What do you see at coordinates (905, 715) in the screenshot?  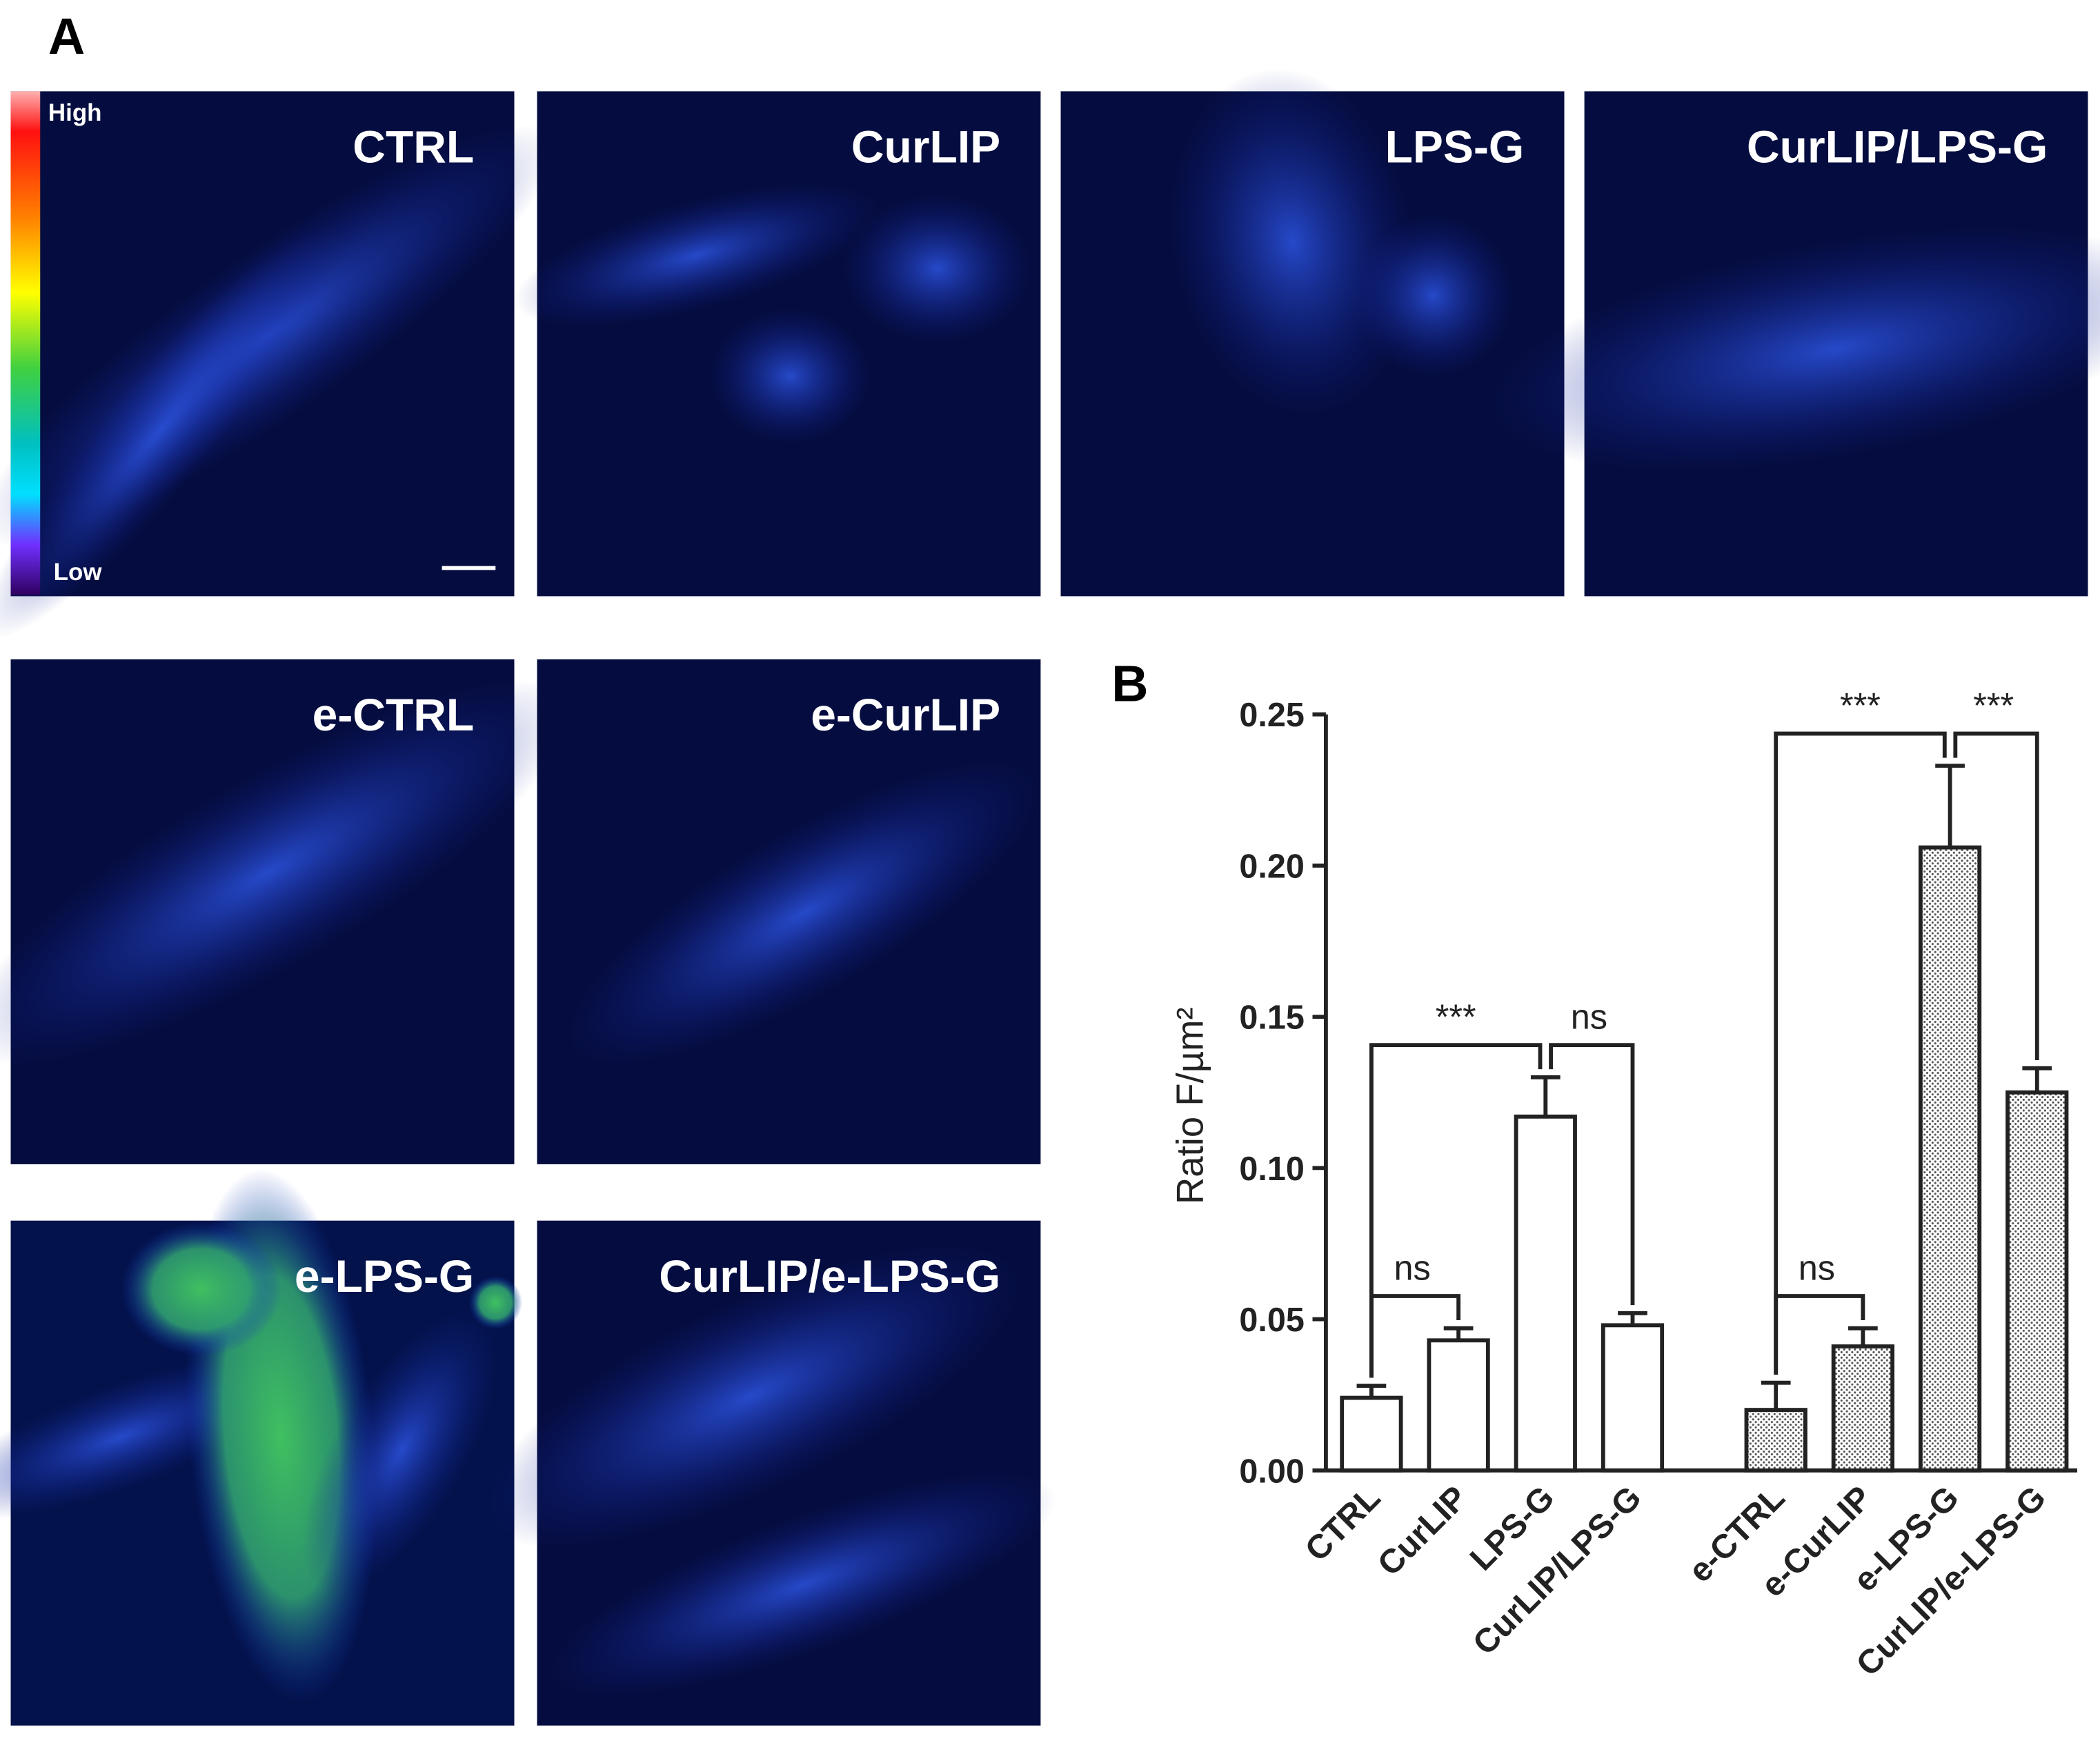 I see `image-label: e-CurLIP` at bounding box center [905, 715].